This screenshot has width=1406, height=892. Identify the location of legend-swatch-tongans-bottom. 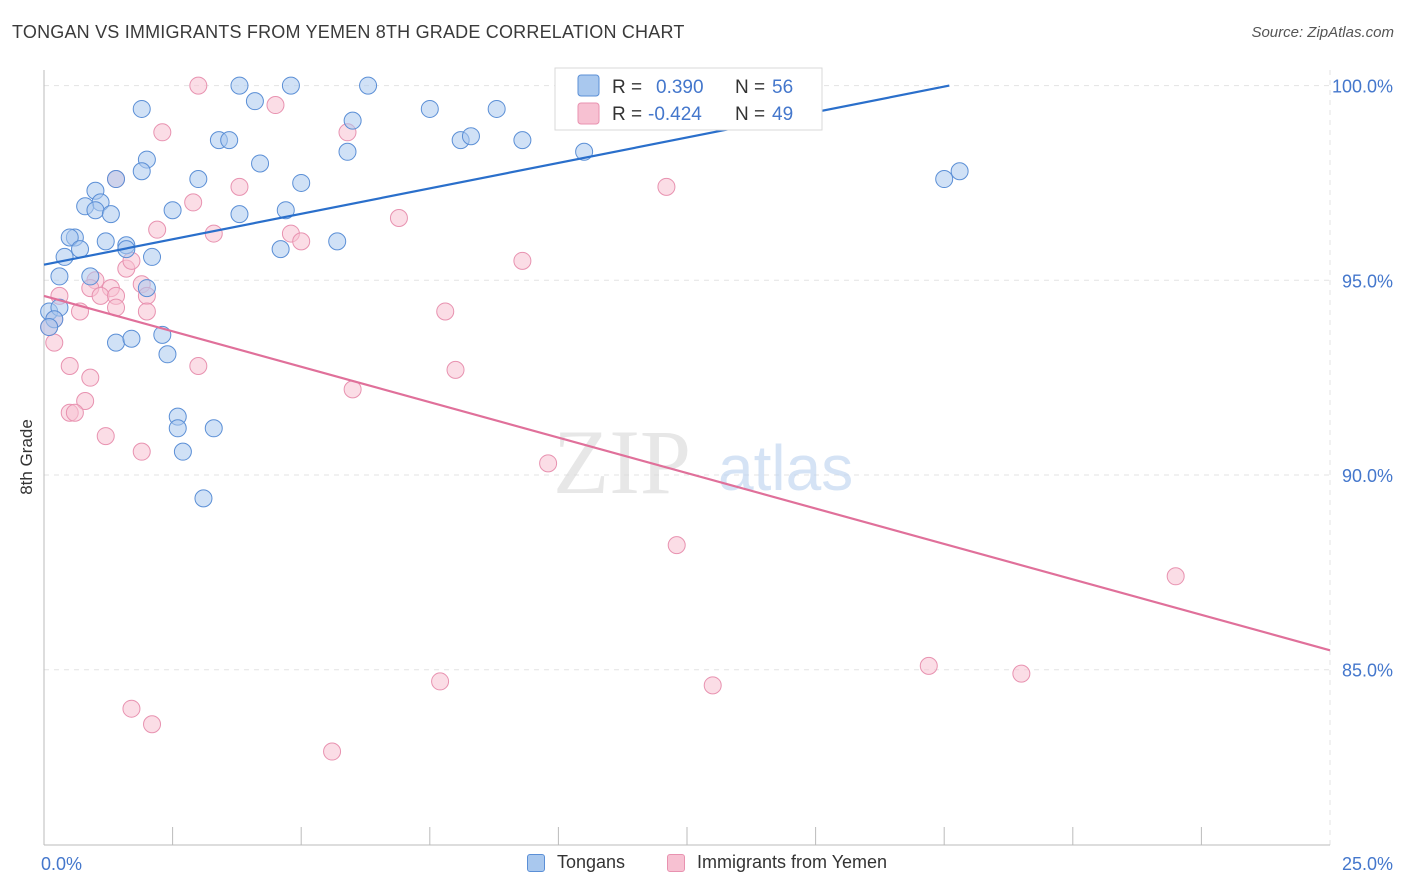
(536, 862).